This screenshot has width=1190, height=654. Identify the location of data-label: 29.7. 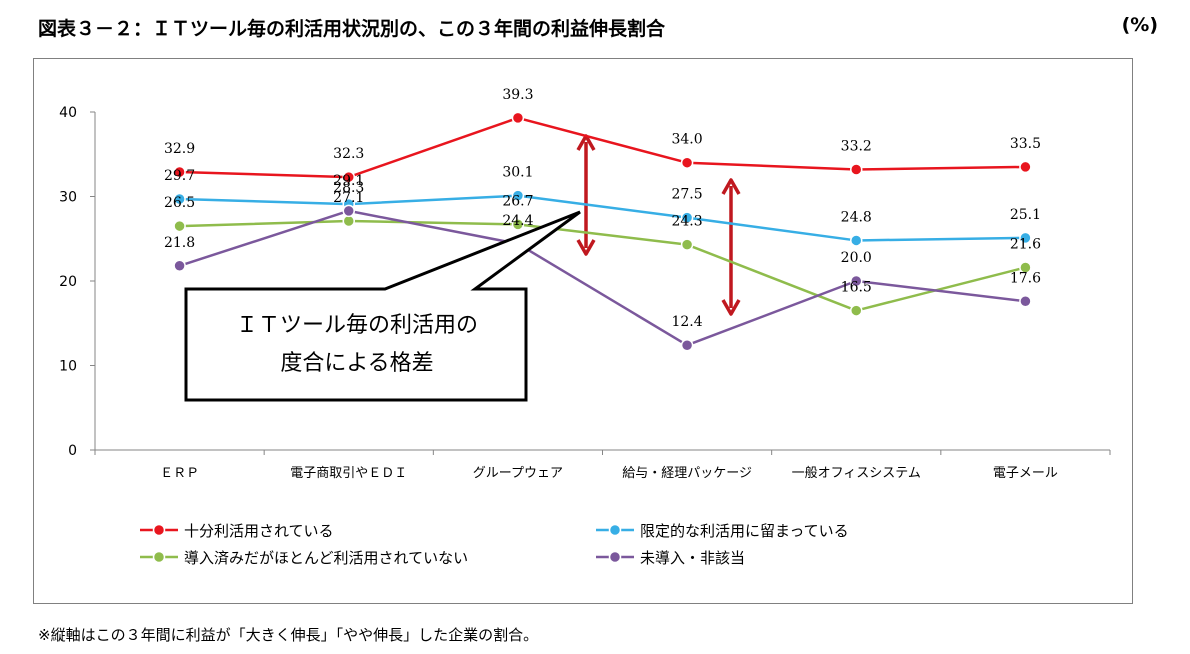
(179, 176).